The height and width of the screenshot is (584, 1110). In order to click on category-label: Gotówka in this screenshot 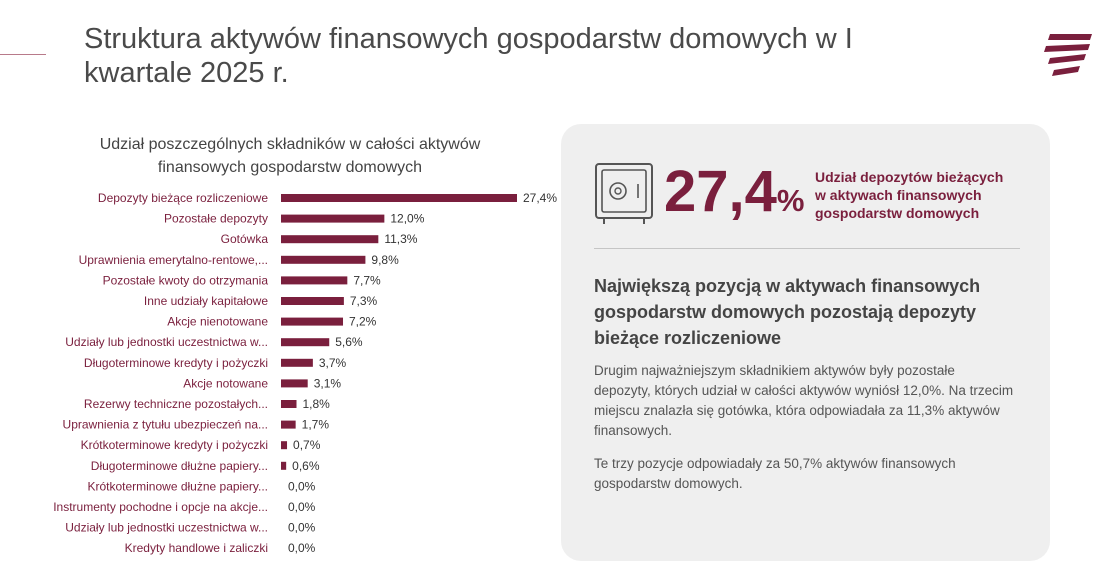, I will do `click(245, 239)`.